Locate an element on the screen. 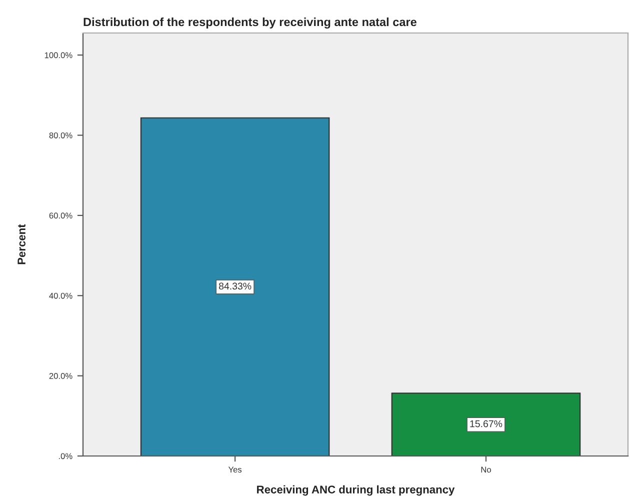  x-axis-title: Receiving ANC during last pregnancy is located at coordinates (356, 490).